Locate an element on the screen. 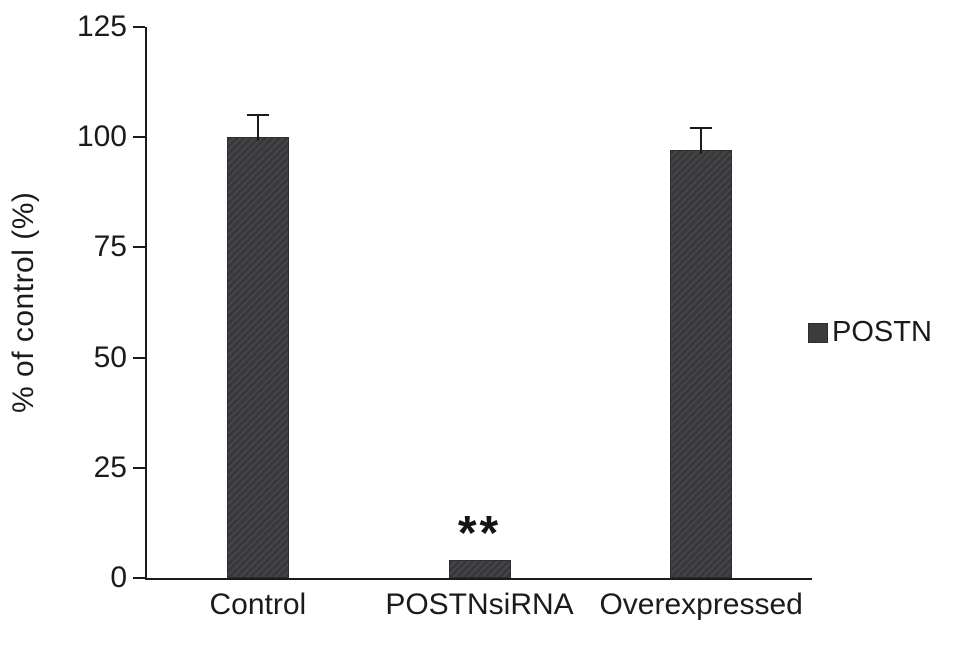  legend-swatch-postn is located at coordinates (818, 332).